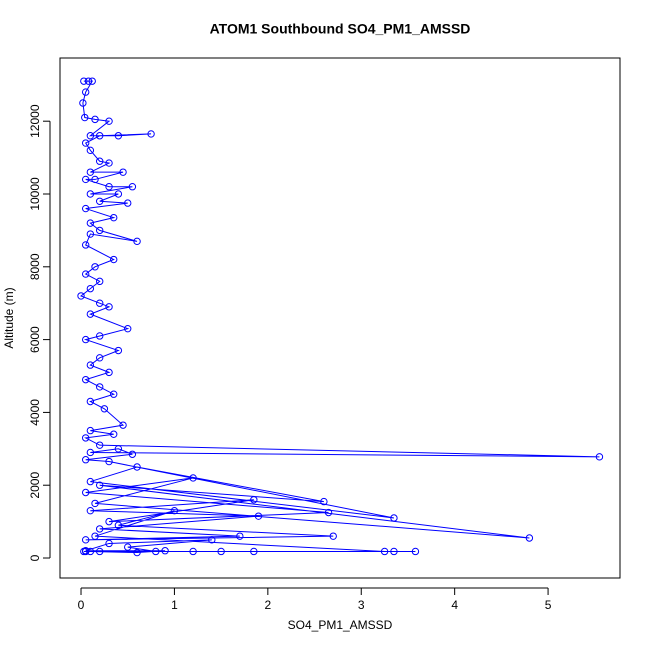 This screenshot has width=650, height=655. Describe the element at coordinates (35, 412) in the screenshot. I see `y-tick-label: 4000` at that location.